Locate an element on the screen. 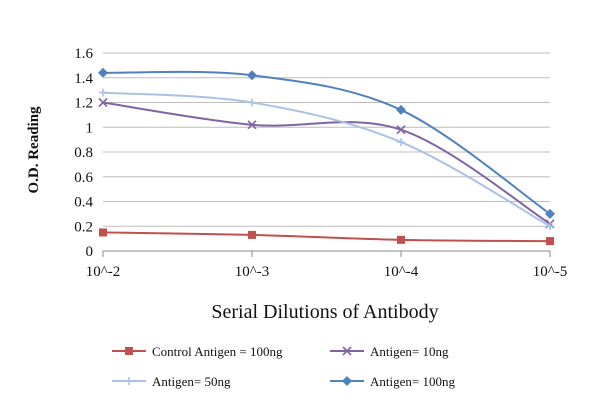  y-tick-label: 1.4 is located at coordinates (83, 79).